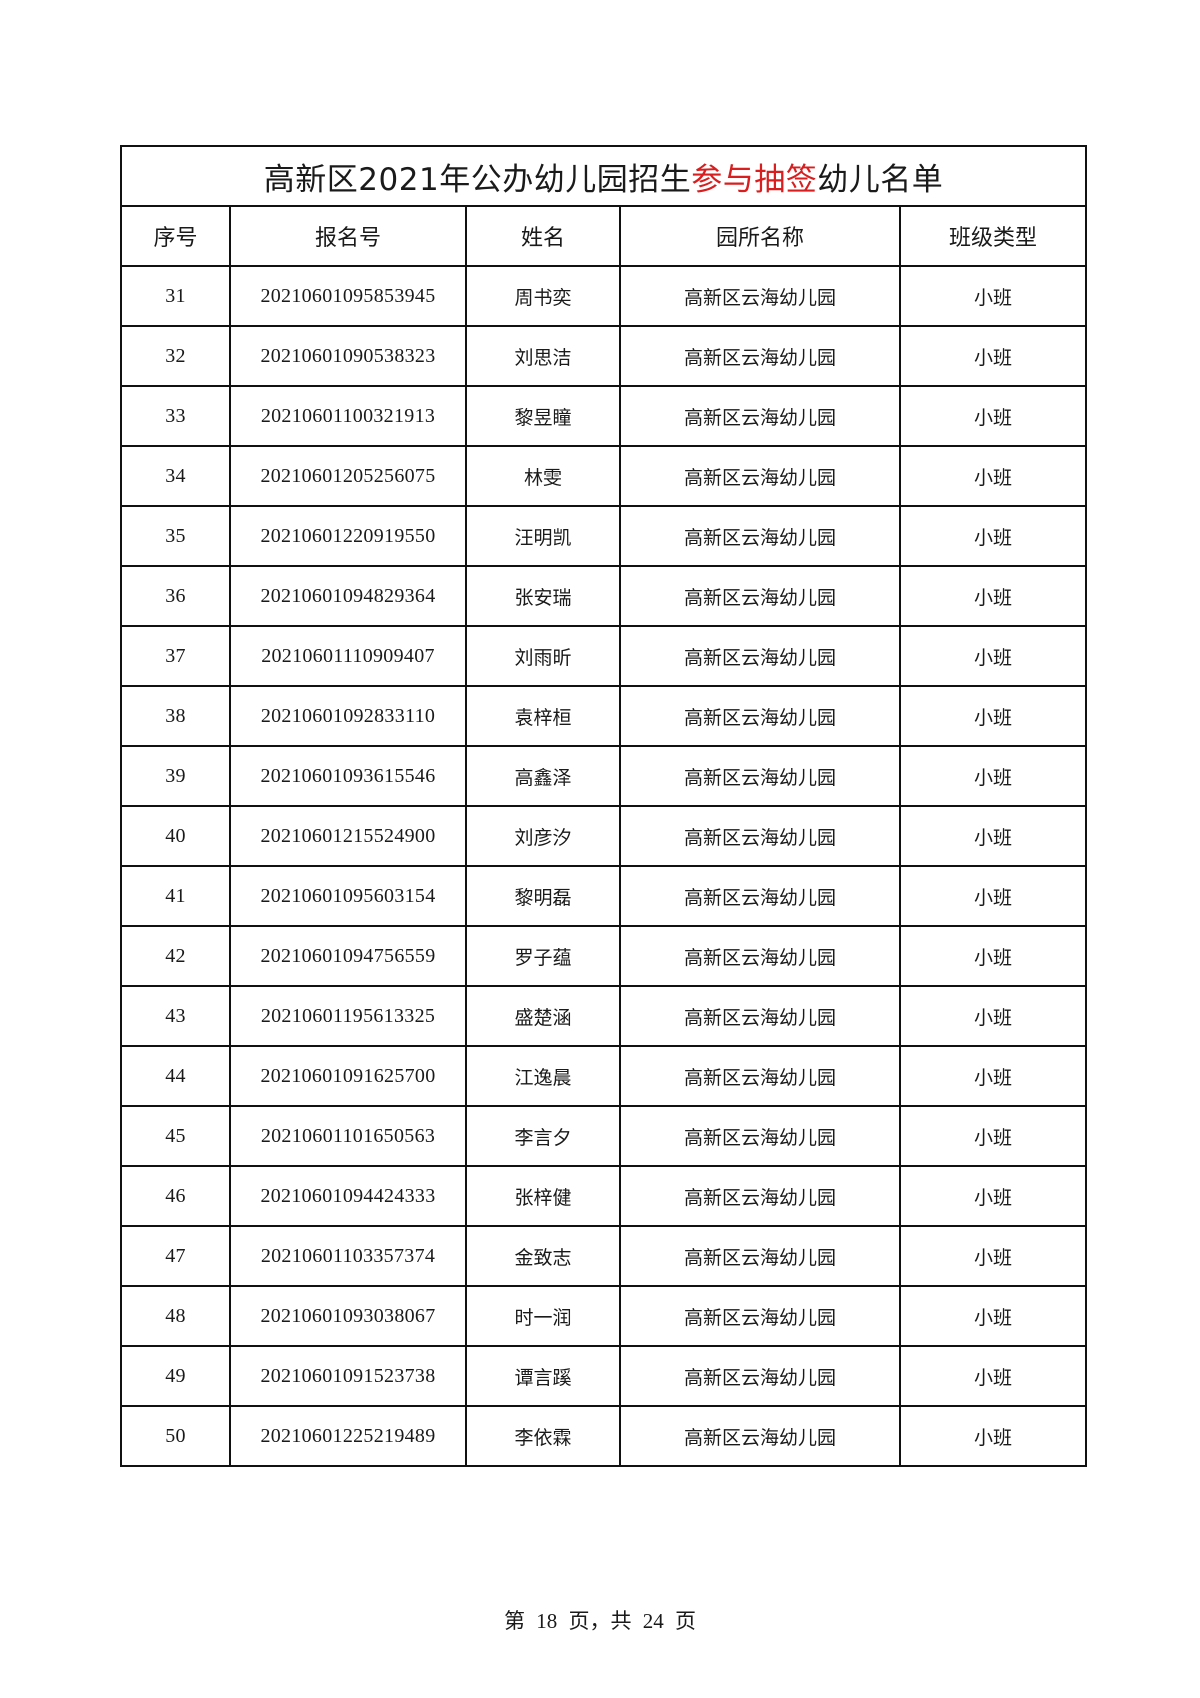 The width and height of the screenshot is (1200, 1698). I want to click on table-row: 44 20210601091625700 江逸晨 高新区云海幼儿园 小班, so click(603, 1076).